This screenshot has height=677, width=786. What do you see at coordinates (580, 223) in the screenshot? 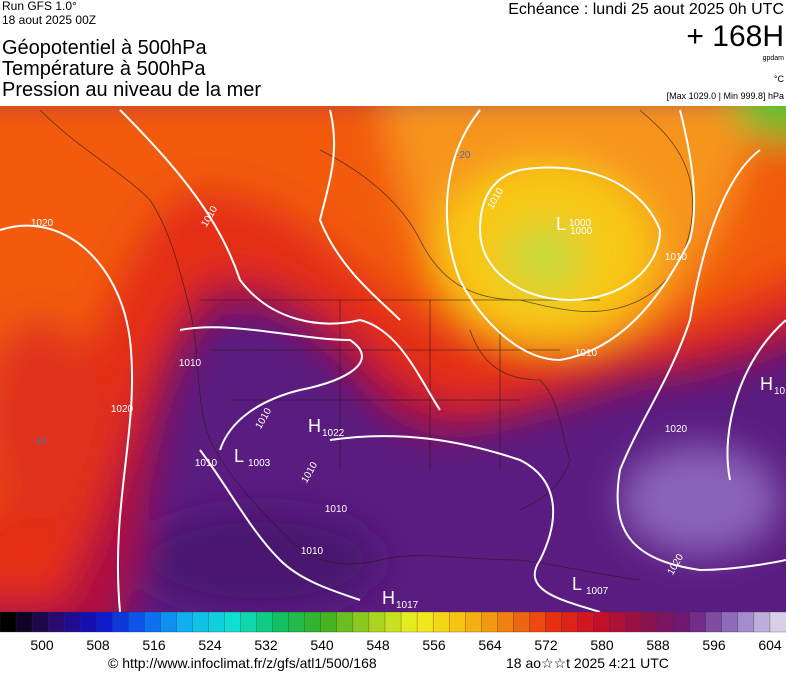
I see `isobar-label: 1000` at bounding box center [580, 223].